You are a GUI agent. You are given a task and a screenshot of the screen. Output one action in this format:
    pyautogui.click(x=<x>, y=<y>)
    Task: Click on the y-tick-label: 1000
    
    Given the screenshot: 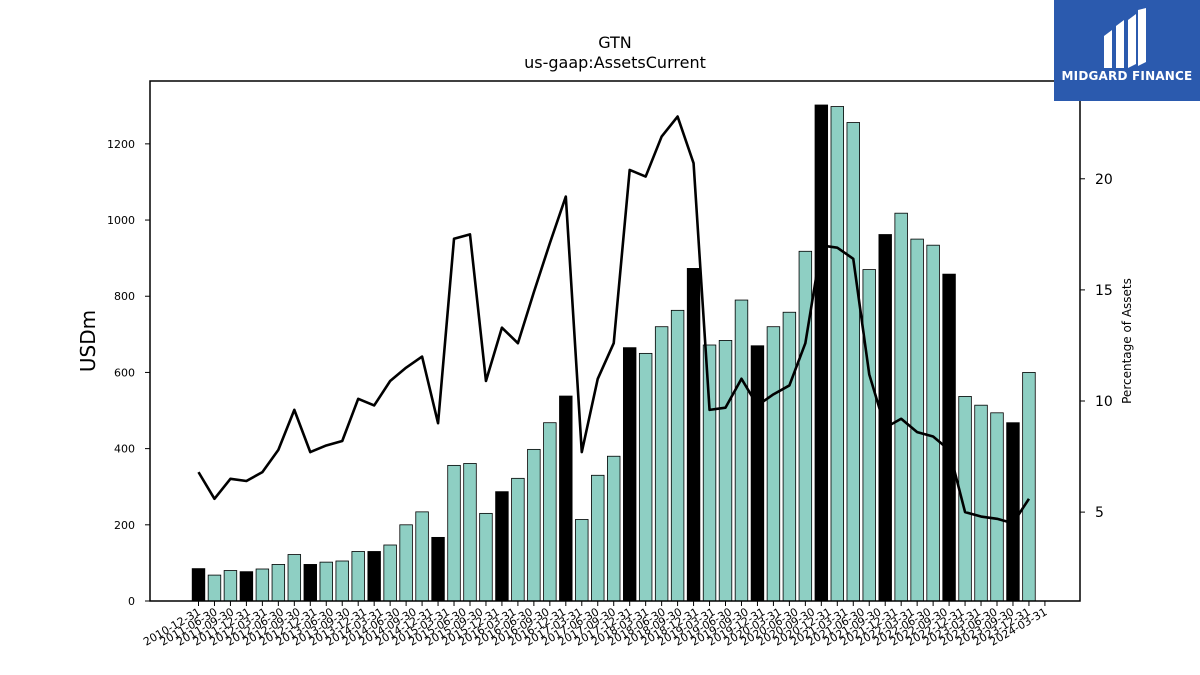 What is the action you would take?
    pyautogui.click(x=121, y=220)
    